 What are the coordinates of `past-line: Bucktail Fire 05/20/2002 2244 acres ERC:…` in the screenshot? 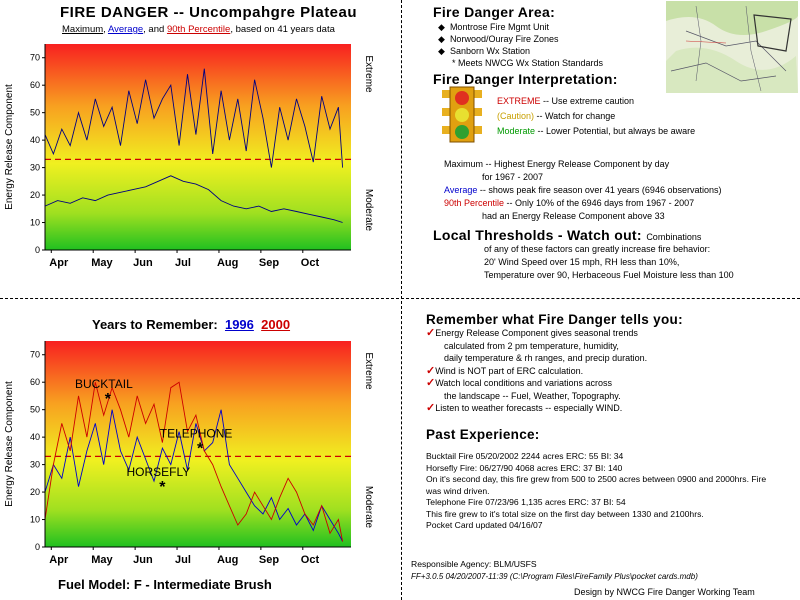 It's located at (525, 456).